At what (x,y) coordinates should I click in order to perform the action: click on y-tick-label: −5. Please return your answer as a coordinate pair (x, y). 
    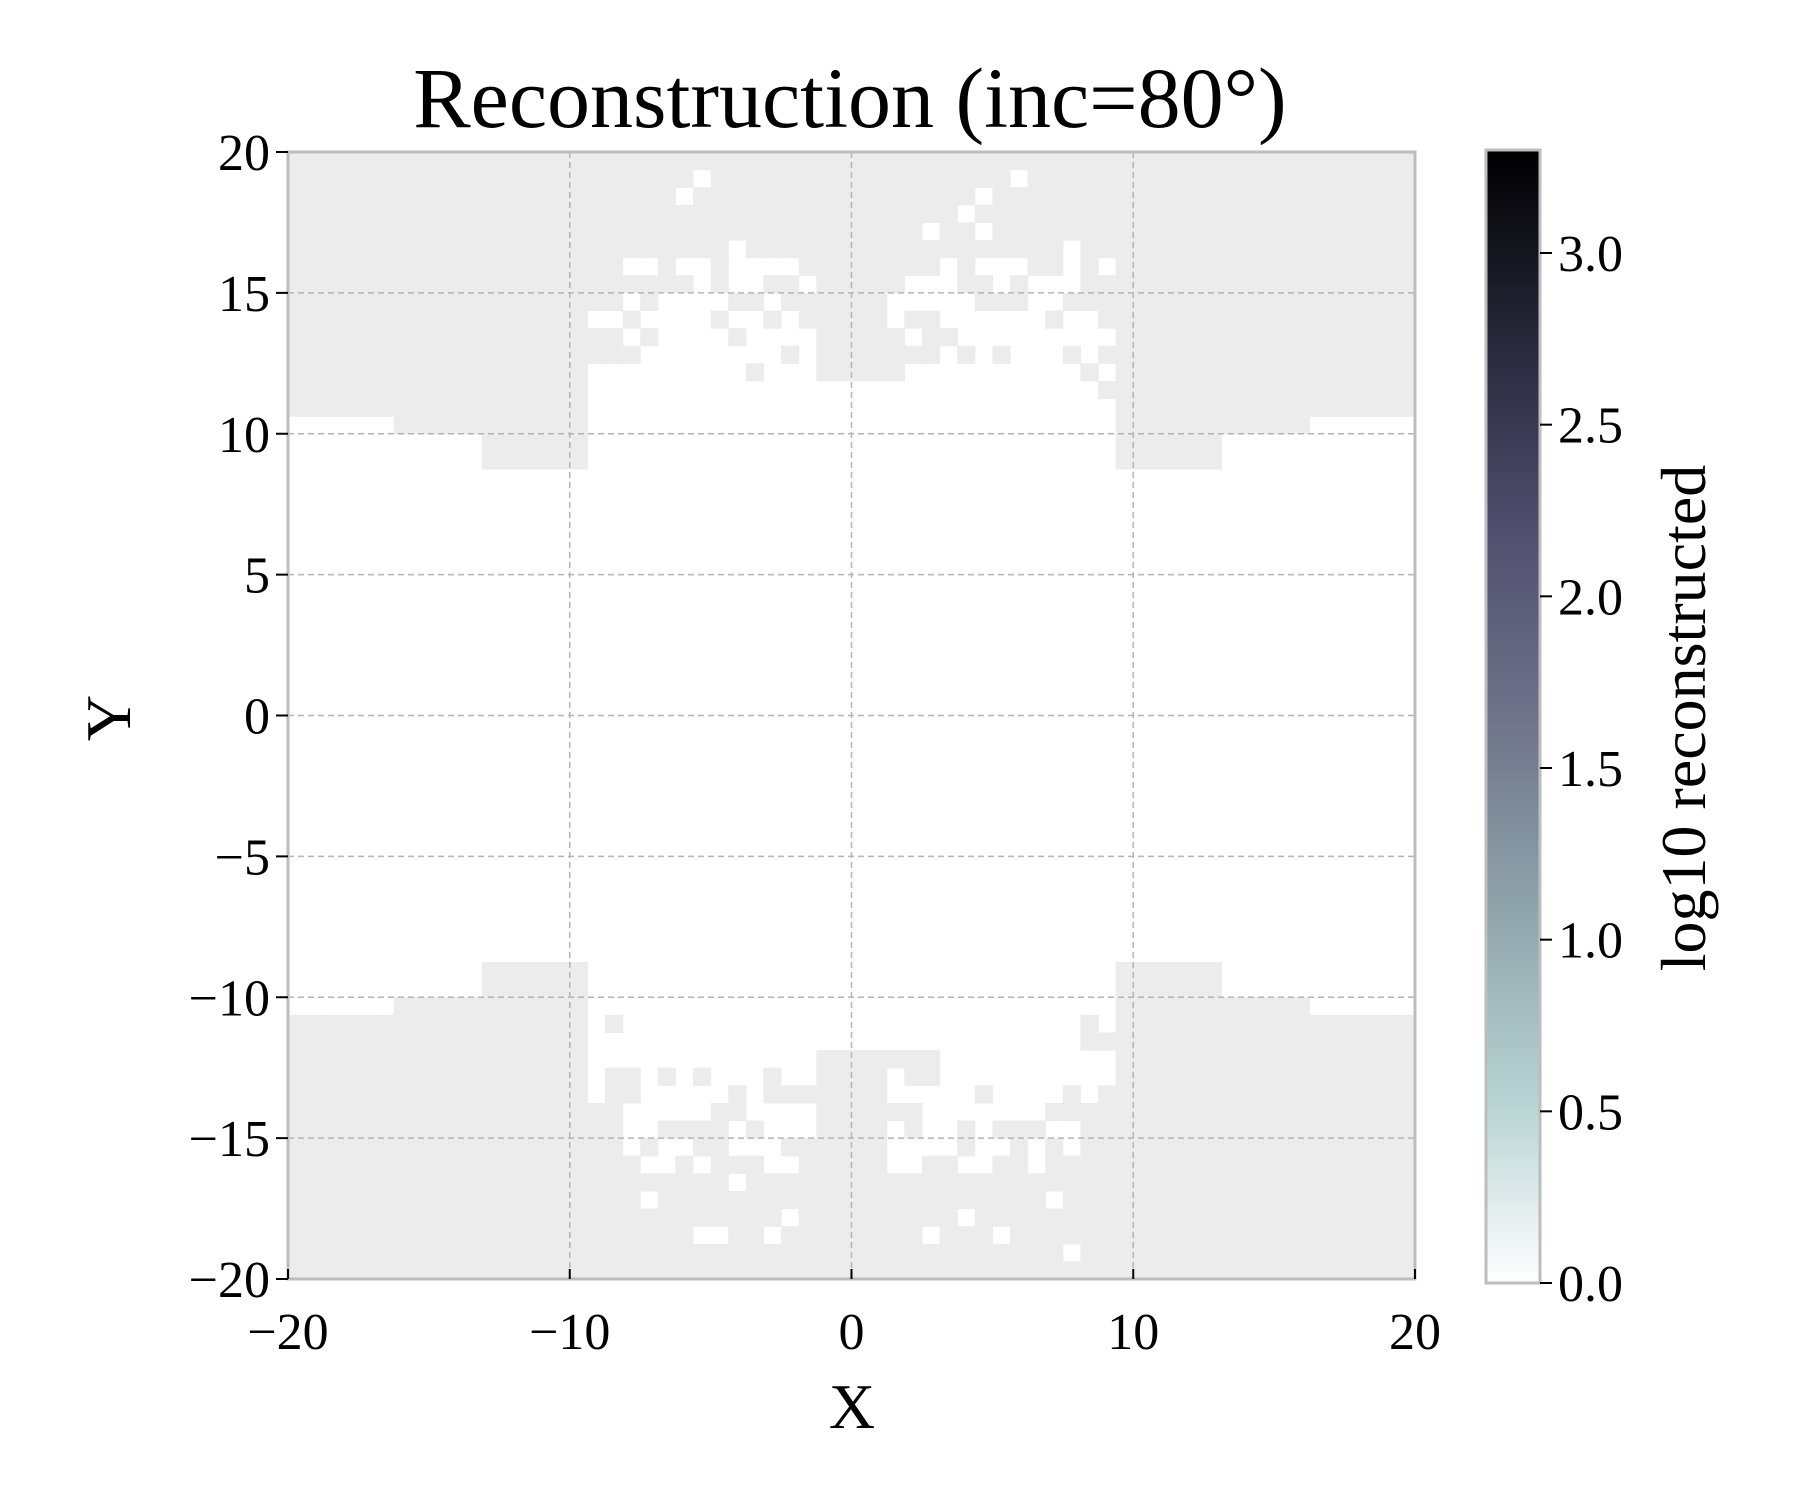
    Looking at the image, I should click on (242, 857).